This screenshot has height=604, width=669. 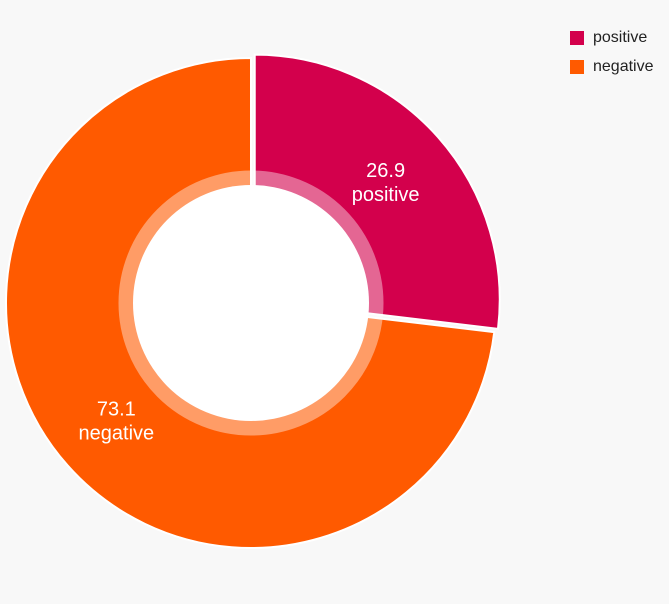 What do you see at coordinates (623, 66) in the screenshot?
I see `legend-label: negative` at bounding box center [623, 66].